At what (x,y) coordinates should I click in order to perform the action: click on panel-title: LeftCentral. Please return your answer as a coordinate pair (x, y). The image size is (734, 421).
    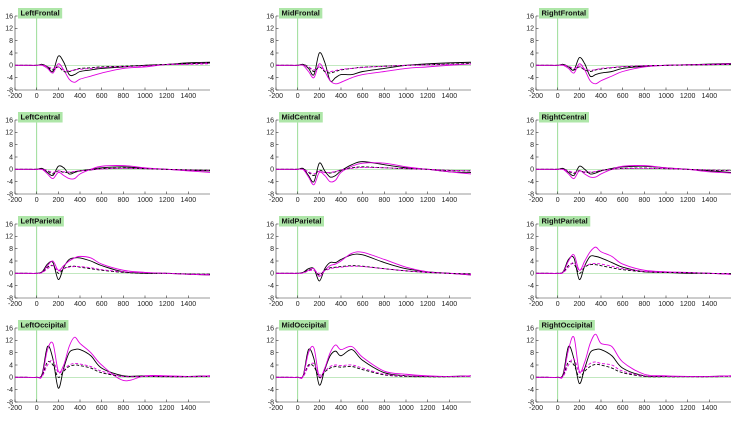
    Looking at the image, I should click on (41, 117).